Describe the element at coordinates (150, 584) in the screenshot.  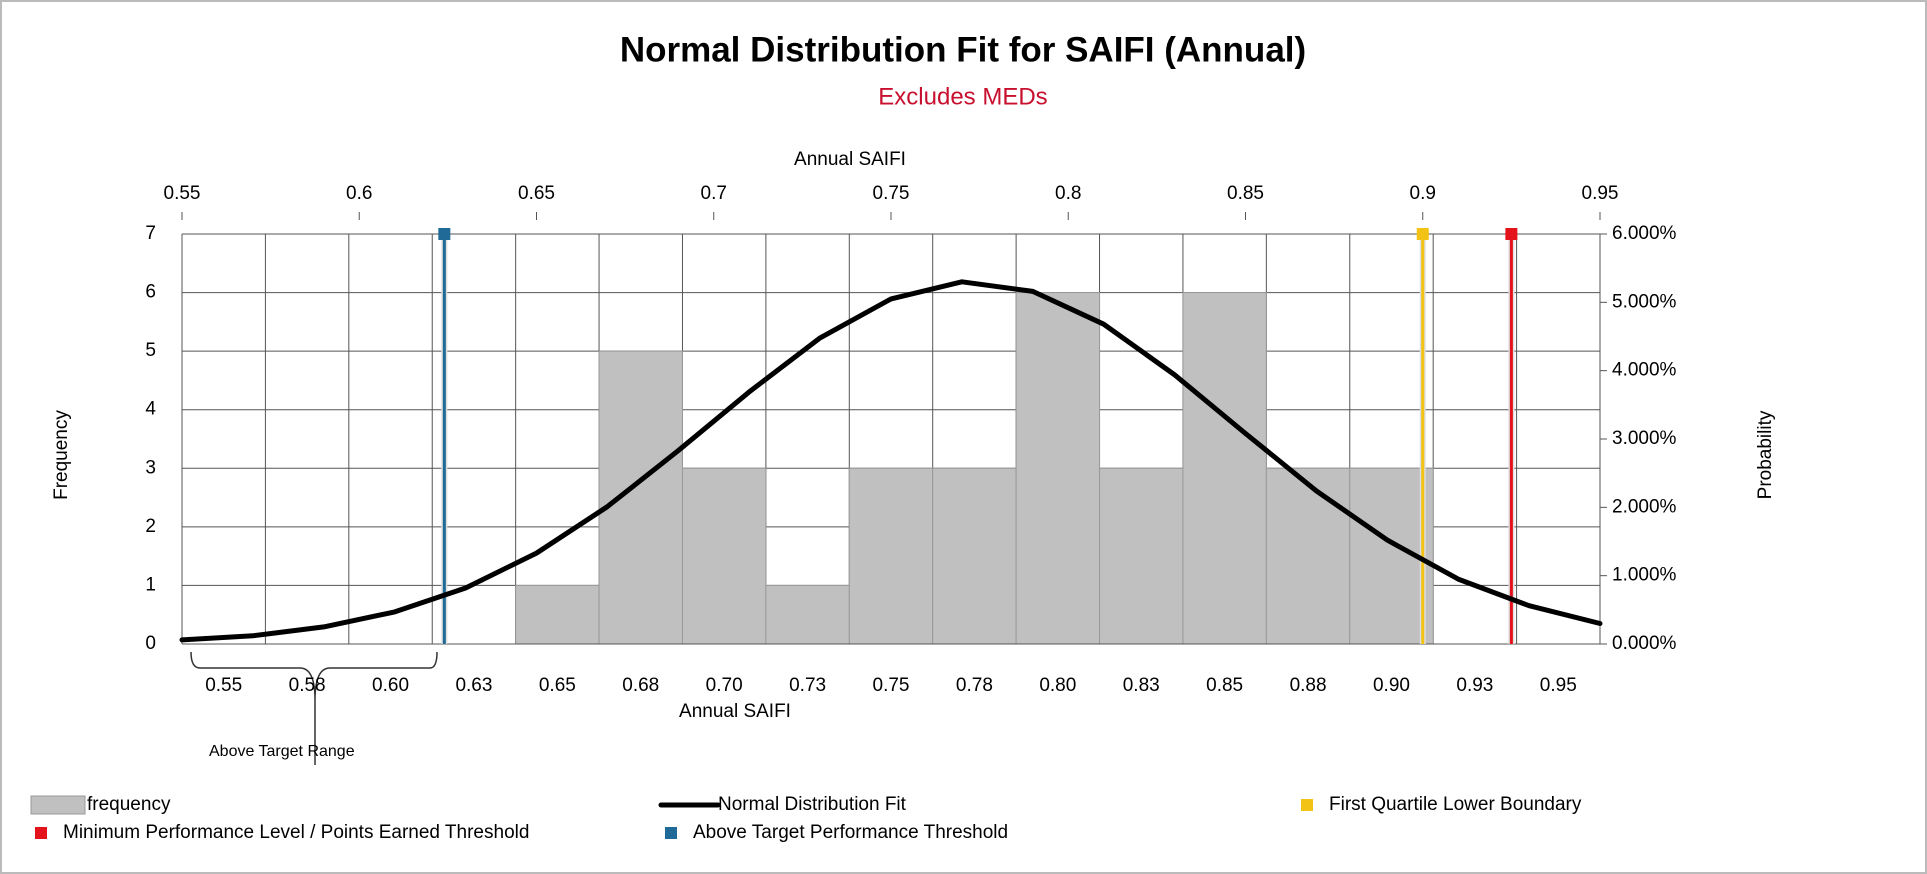
I see `y-tick-label: 1` at that location.